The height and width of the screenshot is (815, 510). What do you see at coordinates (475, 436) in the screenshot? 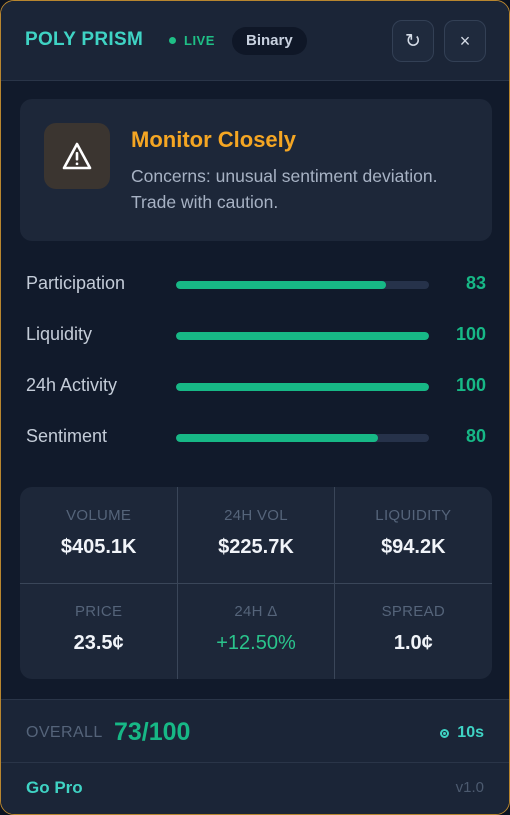
I see `metric-value: 80` at bounding box center [475, 436].